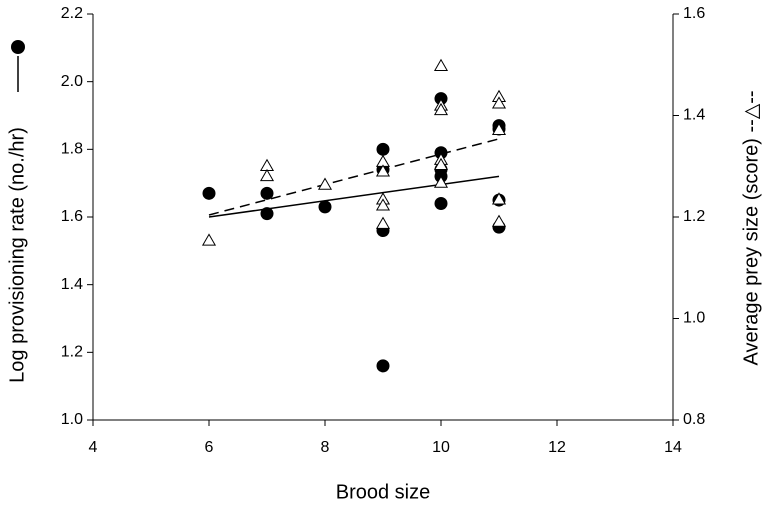 This screenshot has width=766, height=508. What do you see at coordinates (354, 196) in the screenshot?
I see `regression-line` at bounding box center [354, 196].